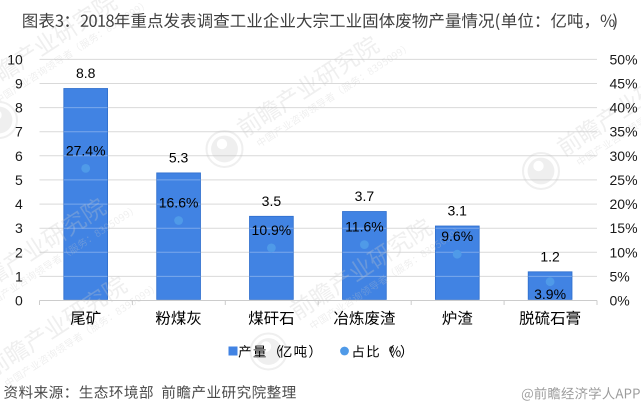 The height and width of the screenshot is (415, 641). What do you see at coordinates (179, 158) in the screenshot?
I see `svg-text: 5.3` at bounding box center [179, 158].